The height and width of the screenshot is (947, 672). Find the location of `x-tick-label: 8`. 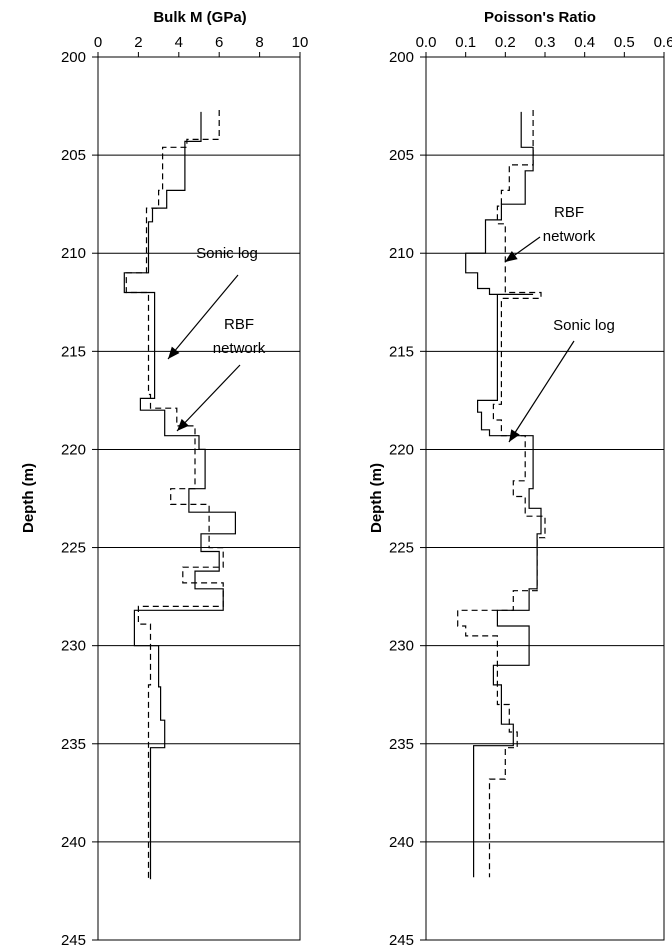

x-tick-label: 8 is located at coordinates (259, 42).